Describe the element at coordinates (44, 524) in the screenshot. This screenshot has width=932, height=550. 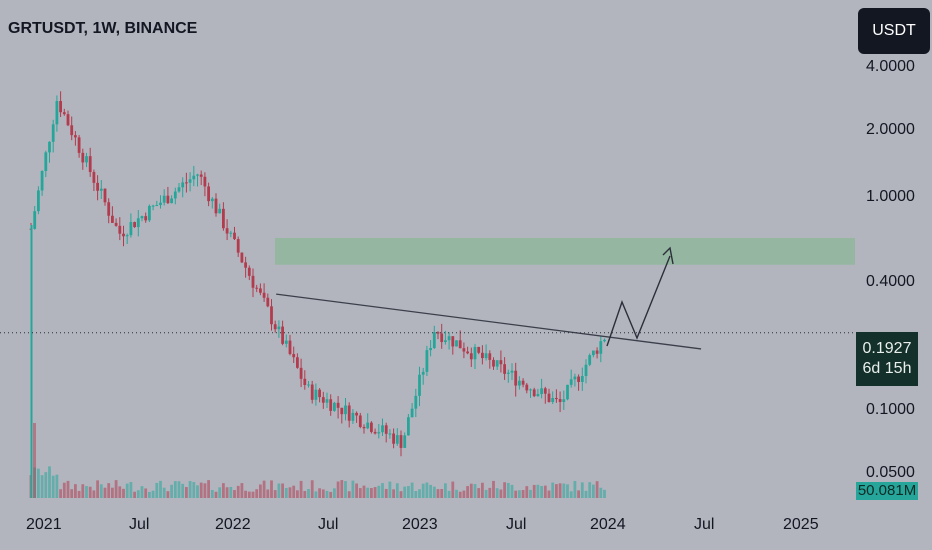
I see `time-axis-label: 2021` at that location.